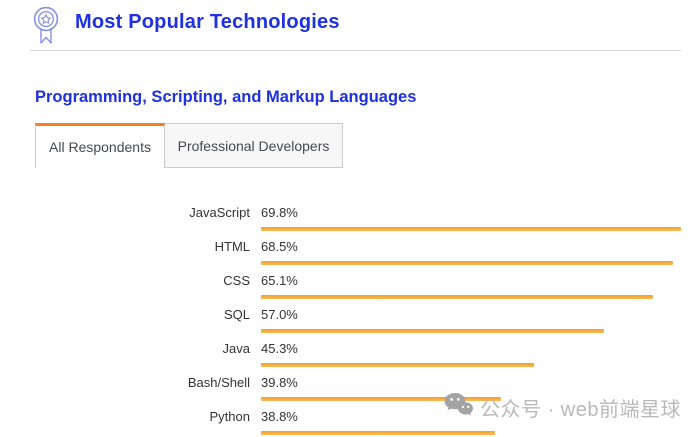  Describe the element at coordinates (471, 216) in the screenshot. I see `language-data: 69.8%` at that location.